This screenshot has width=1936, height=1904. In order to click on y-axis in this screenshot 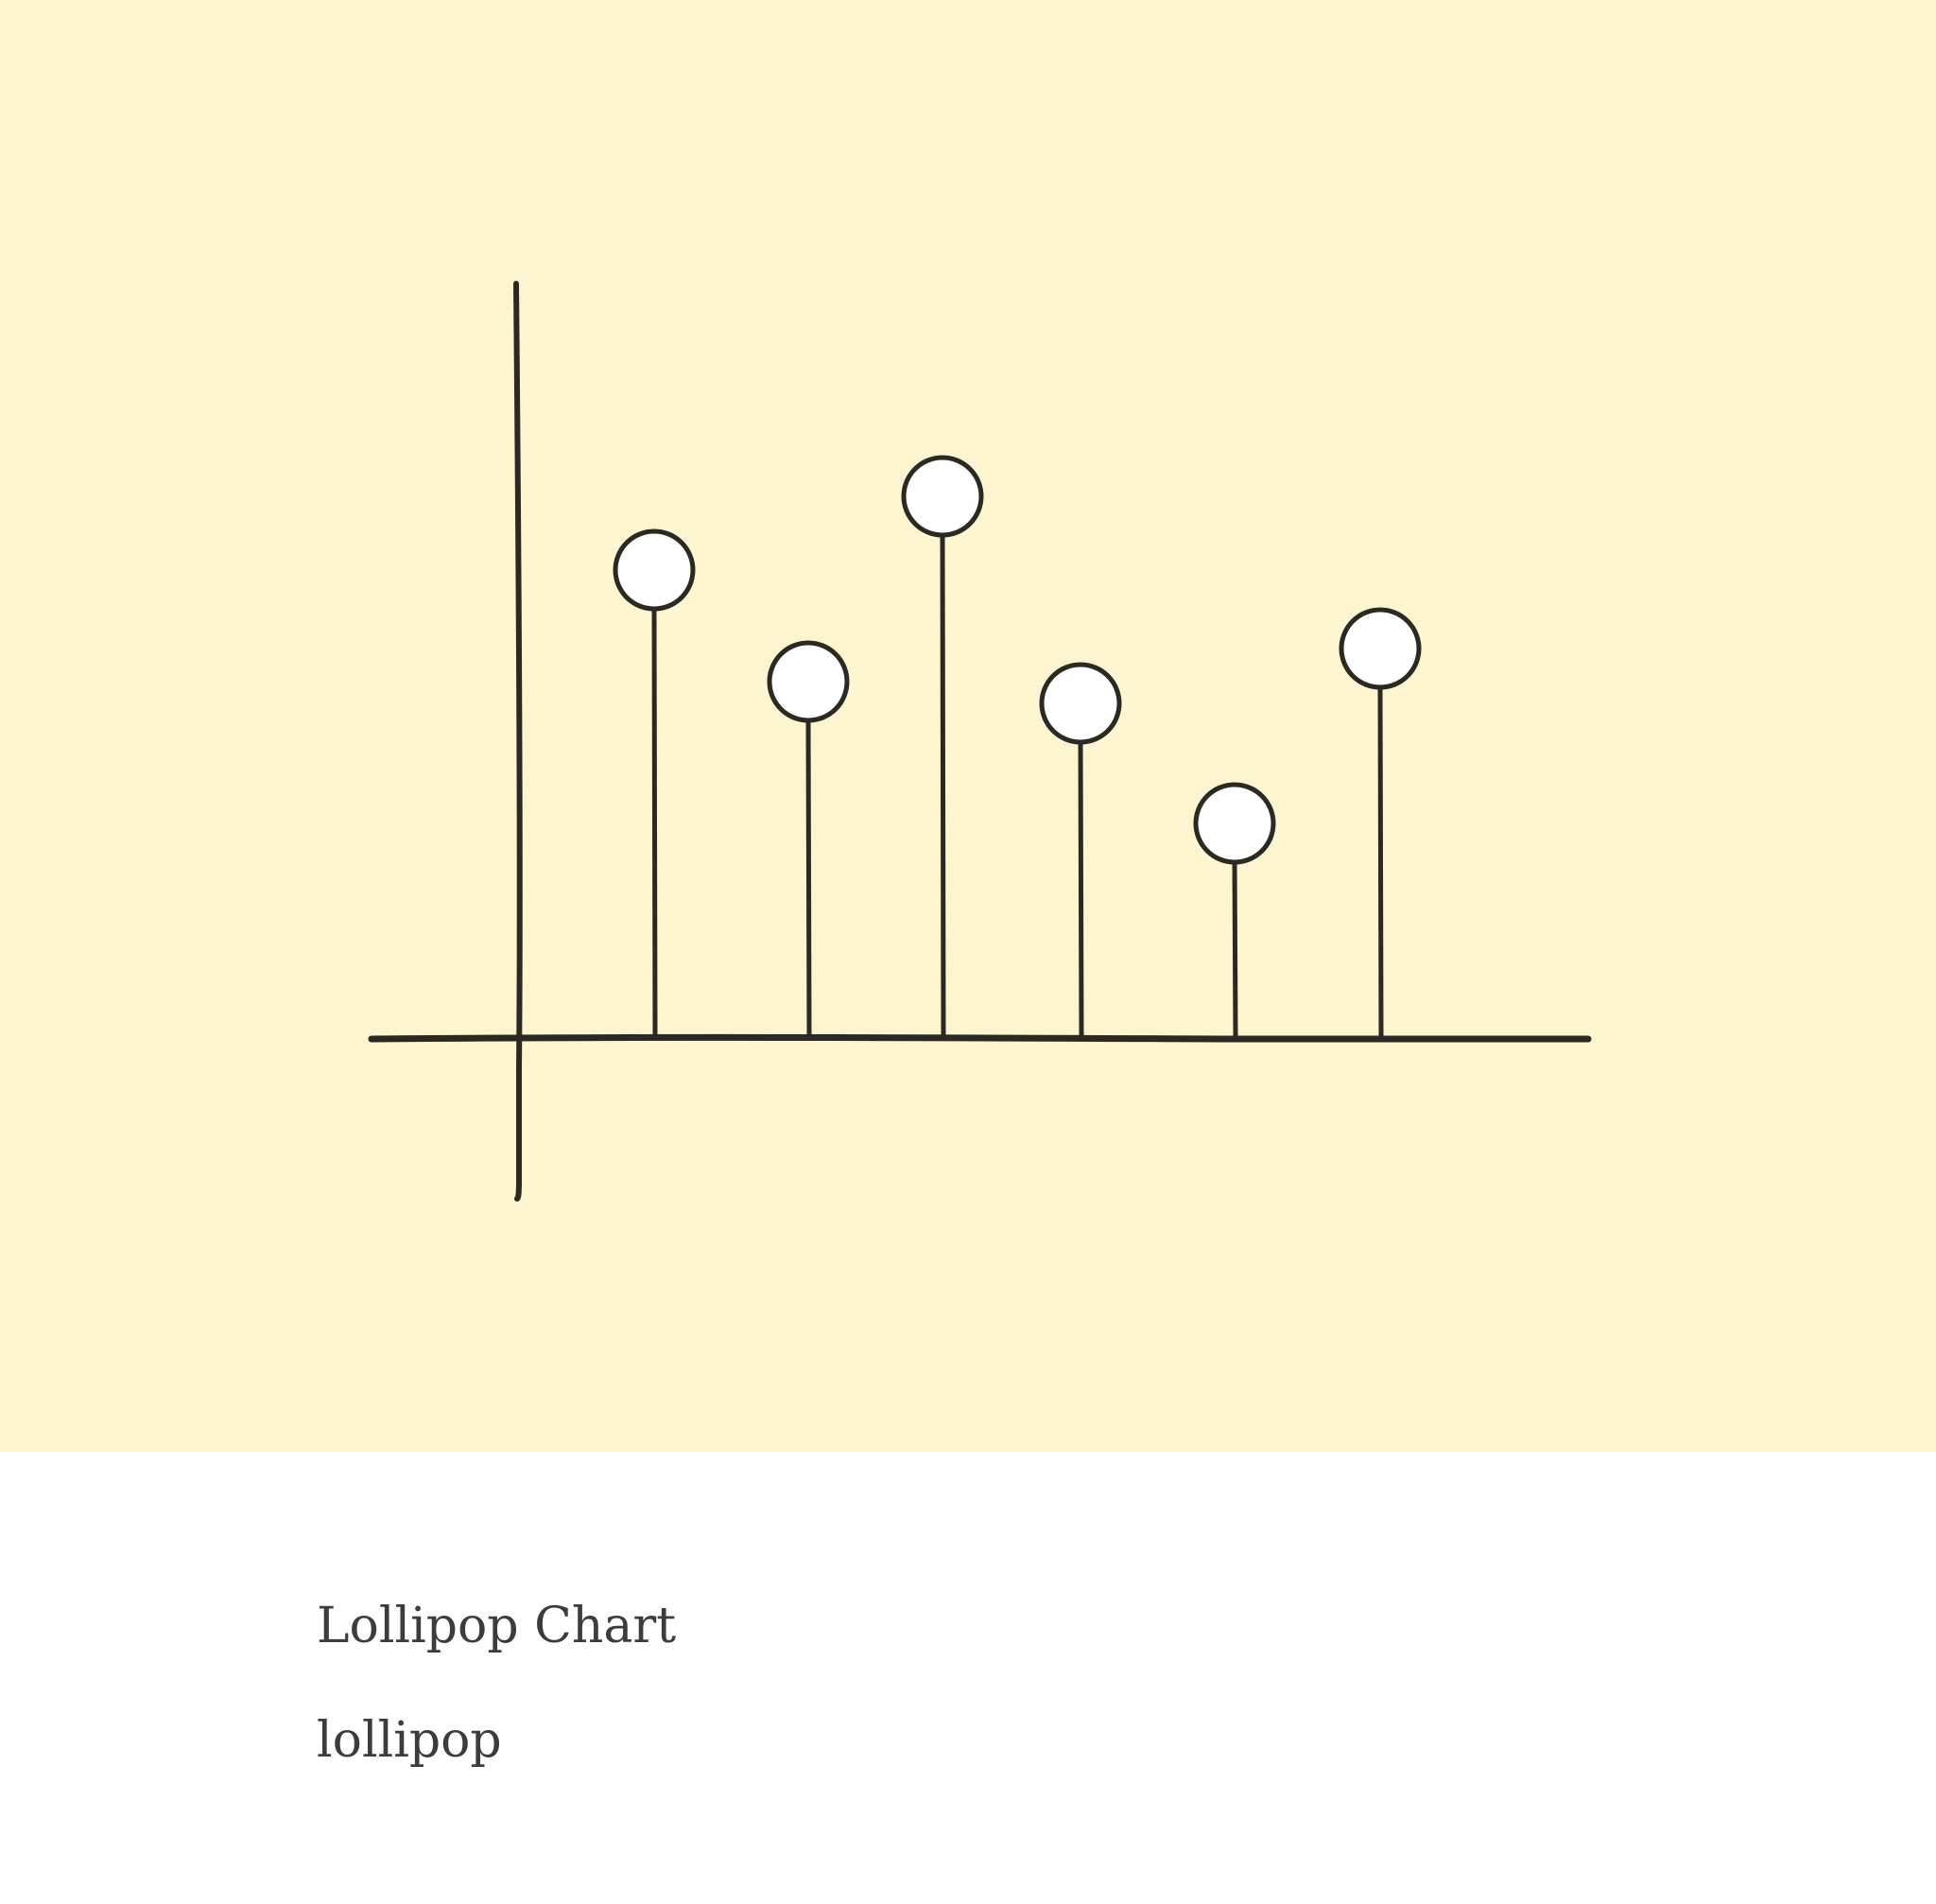, I will do `click(518, 741)`.